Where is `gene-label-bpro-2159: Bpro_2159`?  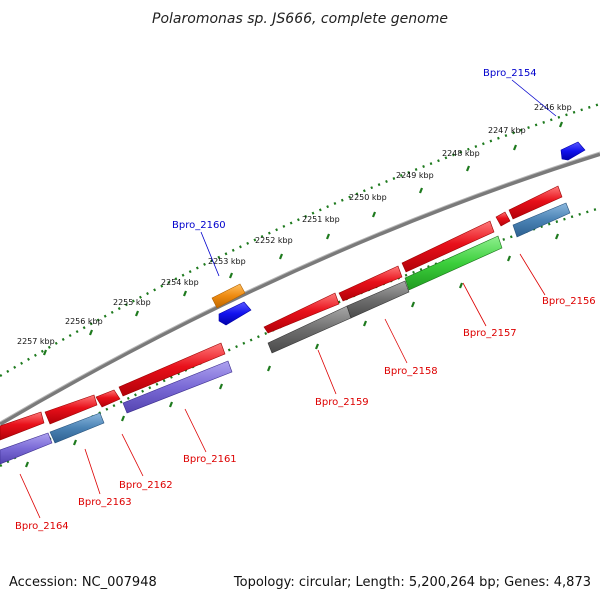 gene-label-bpro-2159: Bpro_2159 is located at coordinates (342, 402).